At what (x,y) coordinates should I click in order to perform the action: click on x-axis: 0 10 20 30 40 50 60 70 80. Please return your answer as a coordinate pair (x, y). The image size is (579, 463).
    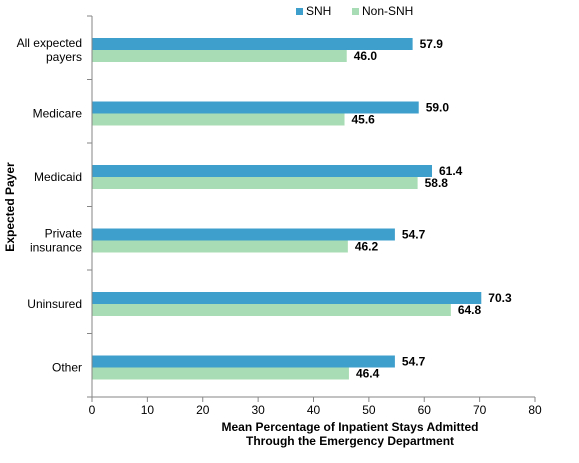
    Looking at the image, I should click on (315, 406).